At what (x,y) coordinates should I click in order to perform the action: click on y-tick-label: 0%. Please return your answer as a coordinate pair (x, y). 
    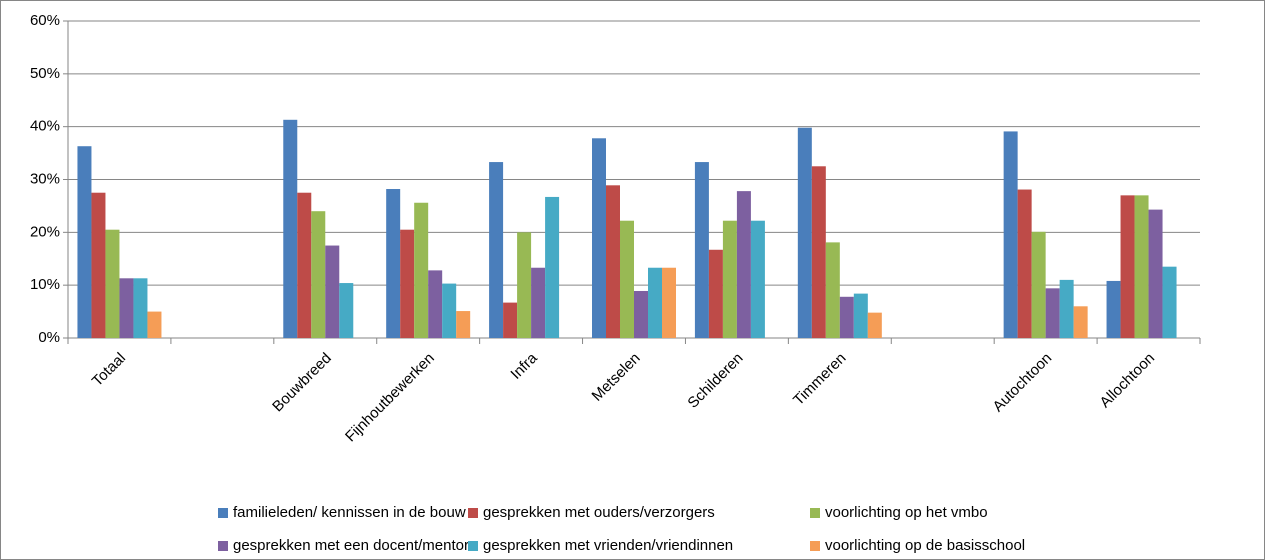
    Looking at the image, I should click on (49, 337).